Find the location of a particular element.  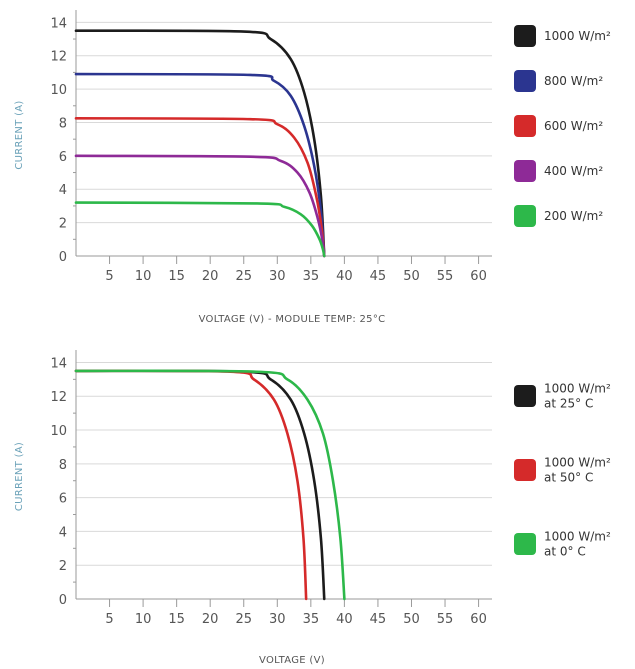

legend-label: 400 W/m² is located at coordinates (573, 171).